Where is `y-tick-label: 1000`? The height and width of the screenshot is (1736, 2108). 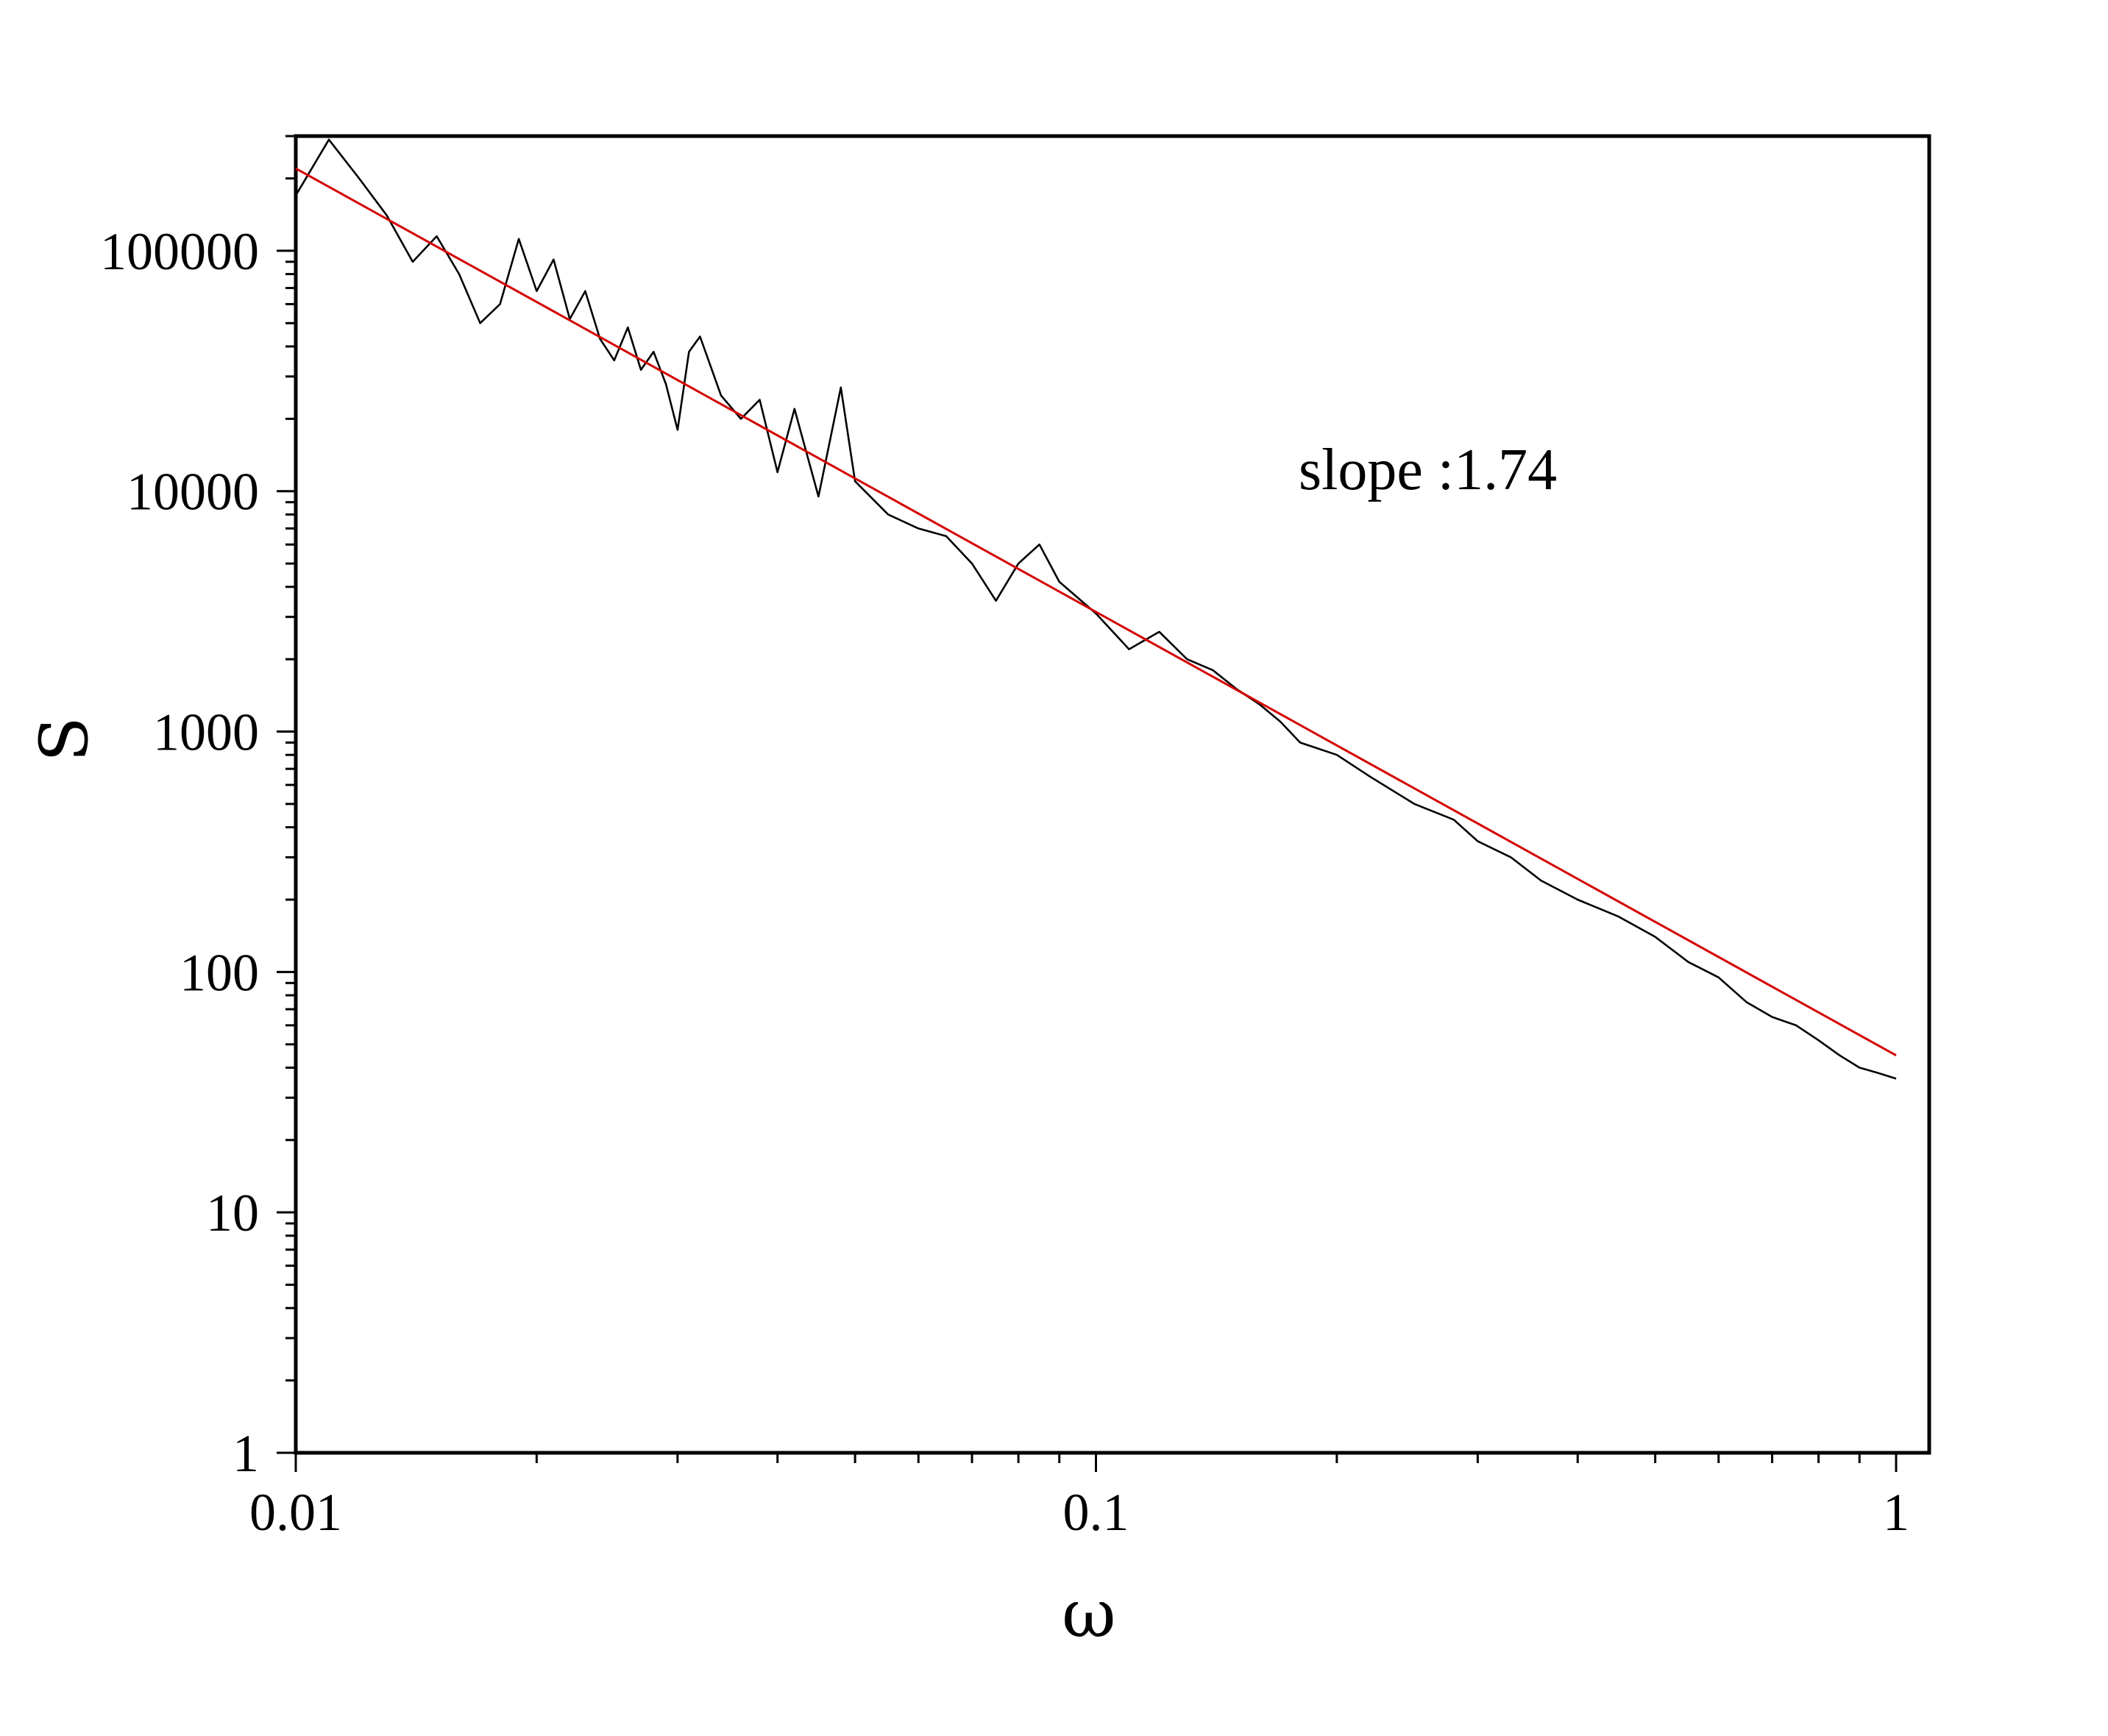
y-tick-label: 1000 is located at coordinates (206, 732).